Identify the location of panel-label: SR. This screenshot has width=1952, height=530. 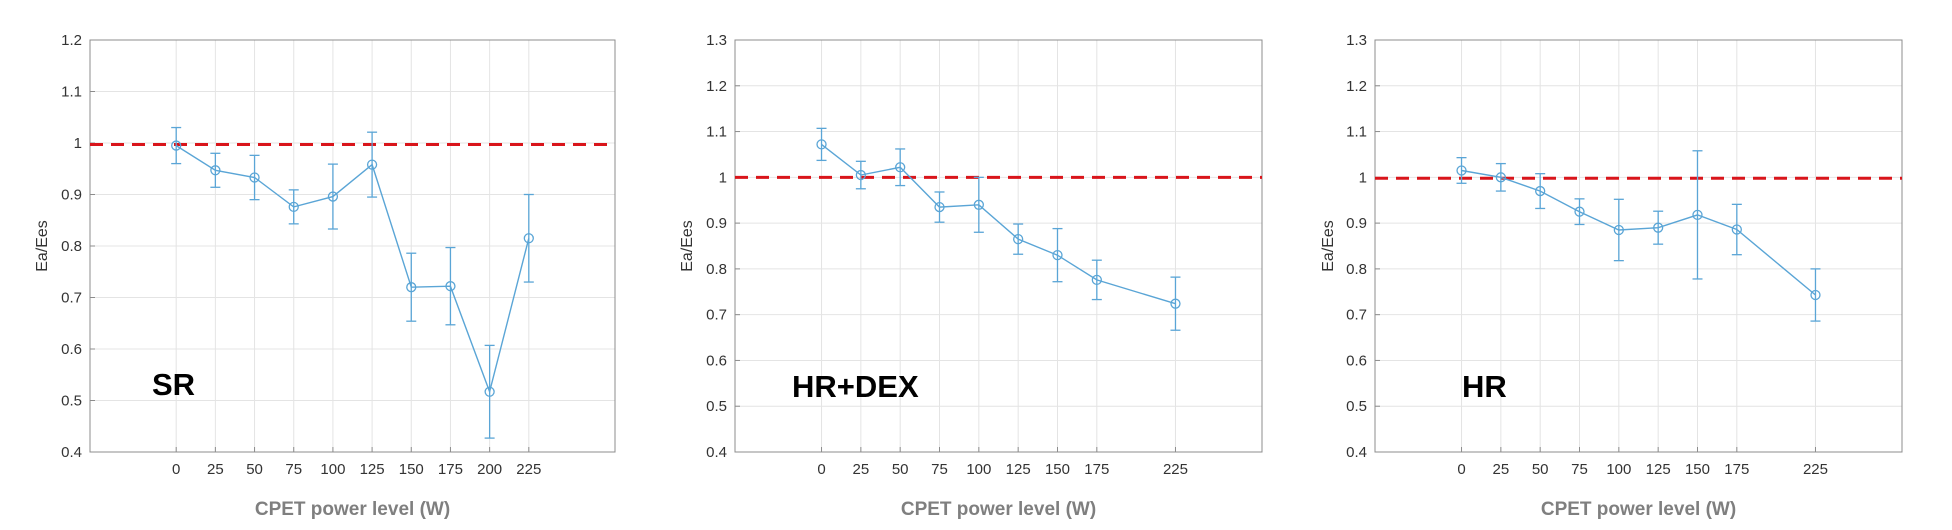
(173, 384).